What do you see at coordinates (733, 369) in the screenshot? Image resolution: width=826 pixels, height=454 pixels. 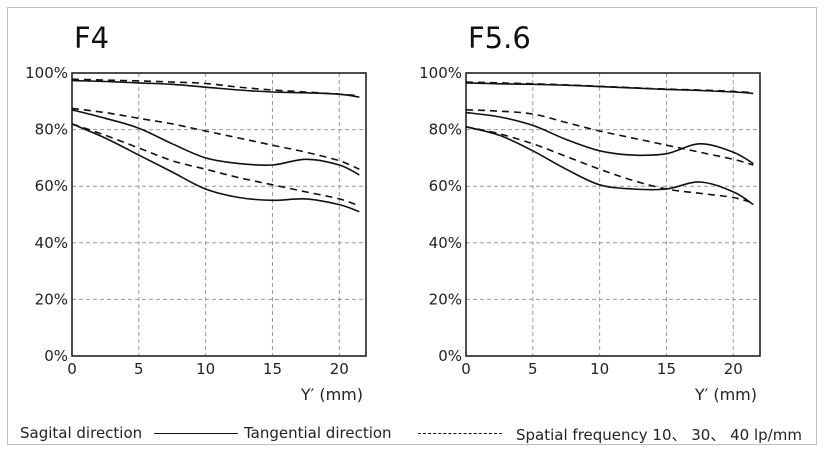 I see `f56-xtick-label: 20` at bounding box center [733, 369].